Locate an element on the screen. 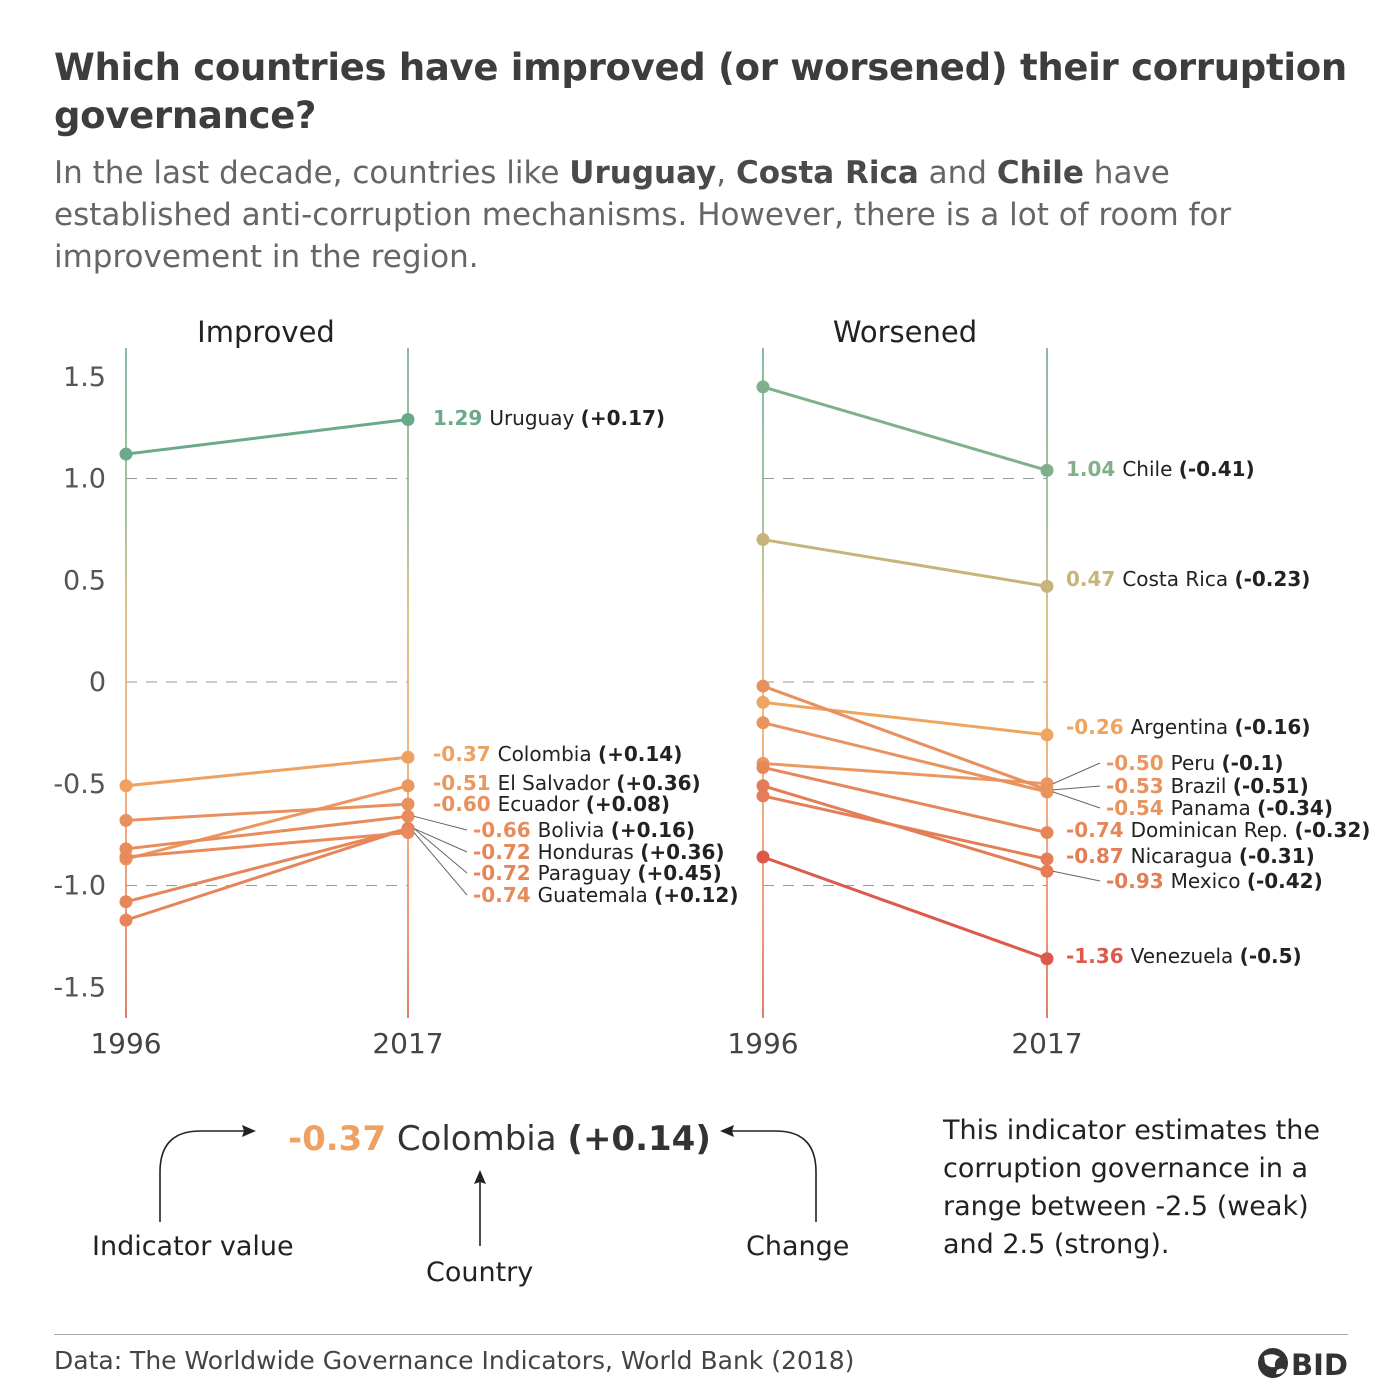 This screenshot has height=1400, width=1400. series-line-chile is located at coordinates (905, 428).